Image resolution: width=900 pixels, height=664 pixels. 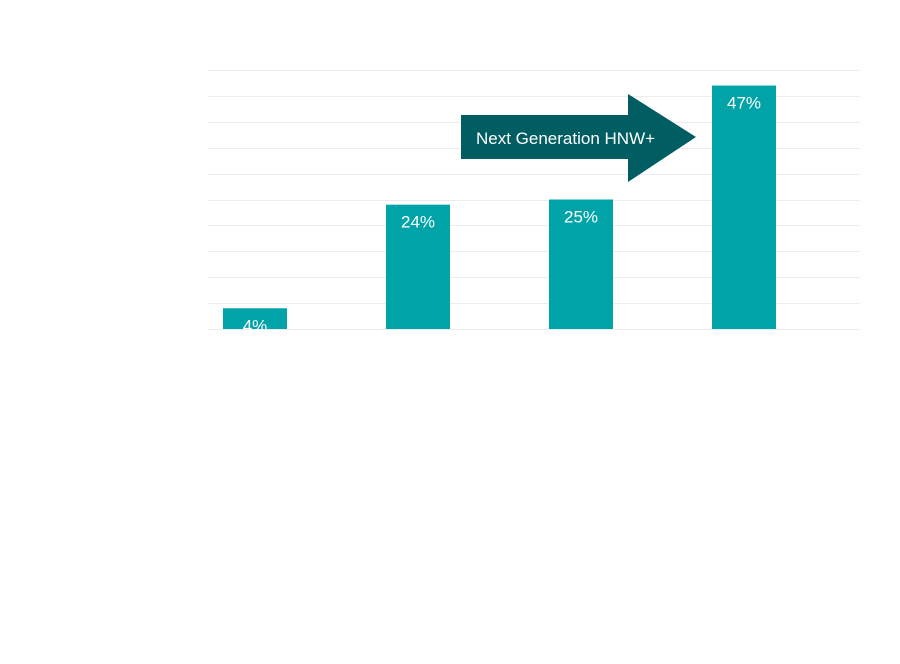 I want to click on bar-value-label-3: 25%, so click(x=581, y=217).